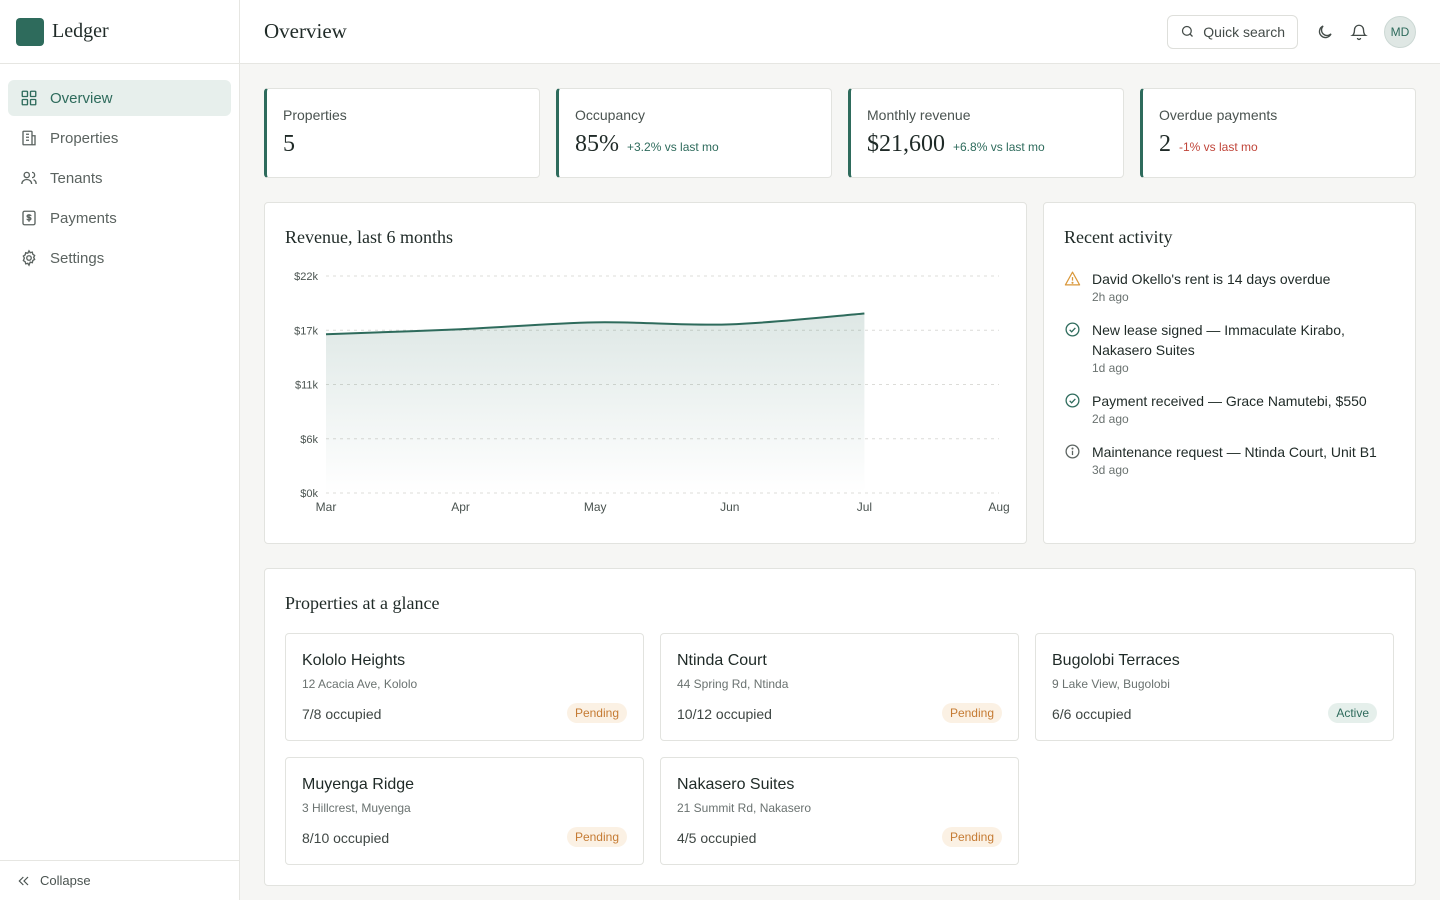 The height and width of the screenshot is (900, 1440). Describe the element at coordinates (736, 784) in the screenshot. I see `property-name: Nakasero Suites` at that location.